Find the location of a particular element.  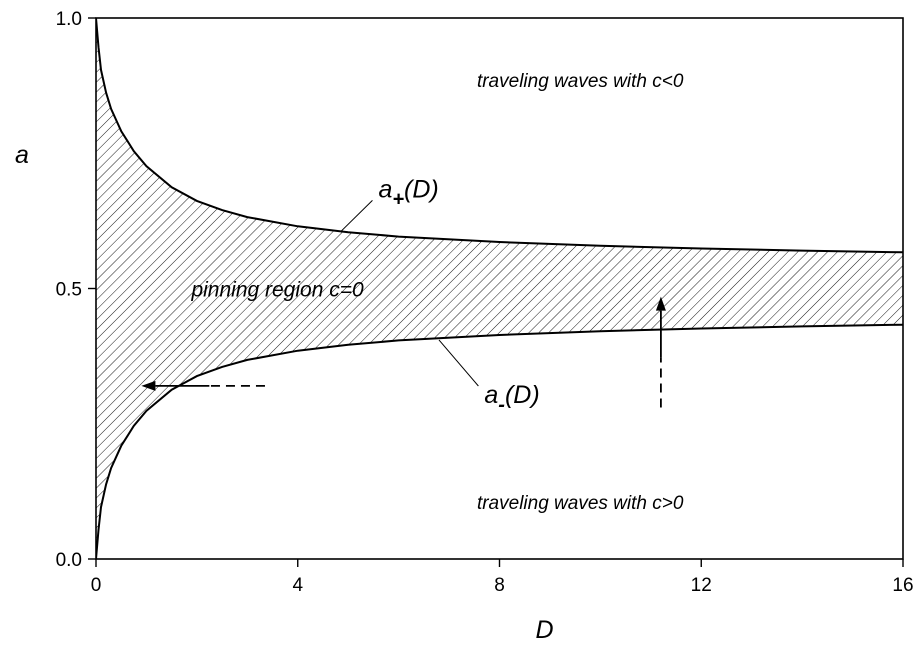

label-a-plus-subscript: + is located at coordinates (398, 199).